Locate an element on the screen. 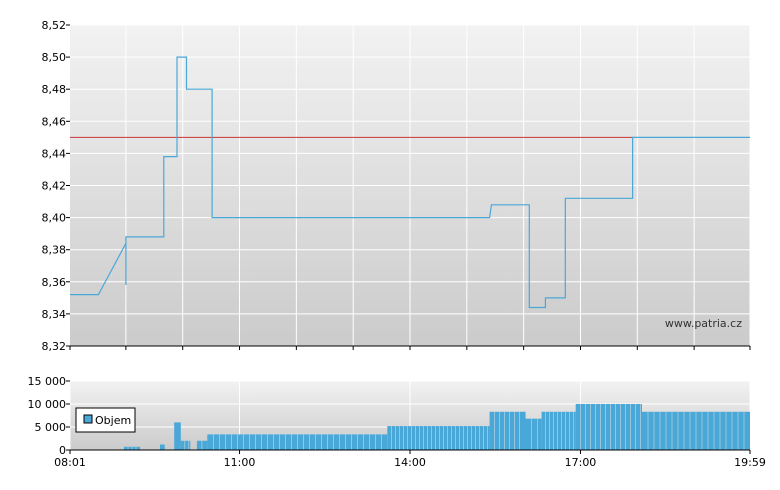  price-x-ticks is located at coordinates (410, 348).